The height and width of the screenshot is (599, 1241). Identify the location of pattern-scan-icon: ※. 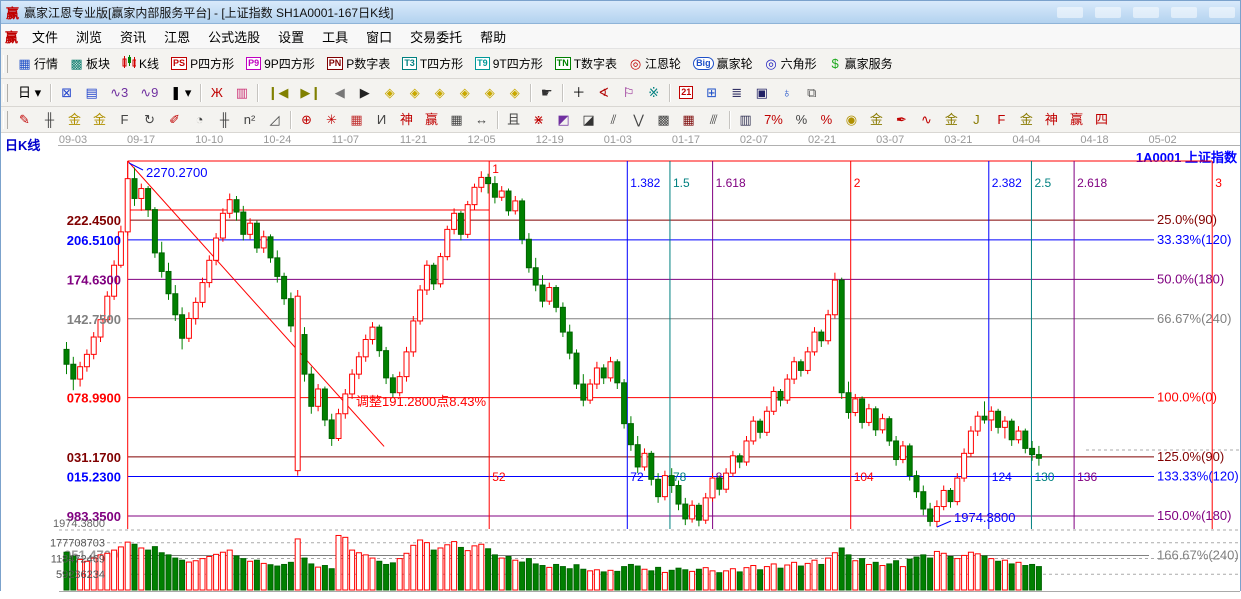
(653, 92).